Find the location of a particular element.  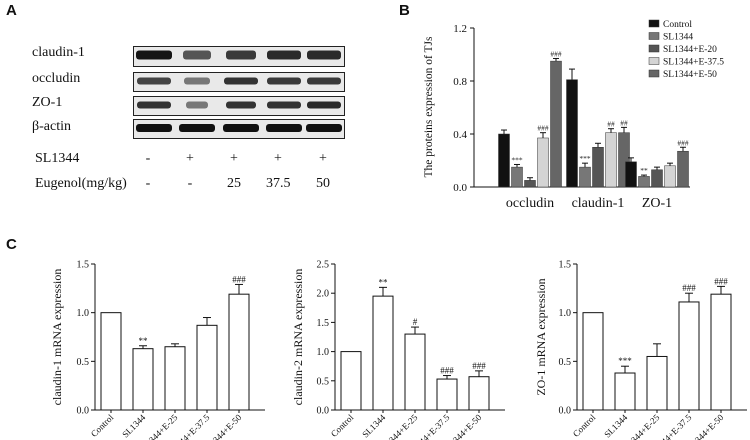

y-axis-label: ZO-1 mRNA expression is located at coordinates (541, 336).